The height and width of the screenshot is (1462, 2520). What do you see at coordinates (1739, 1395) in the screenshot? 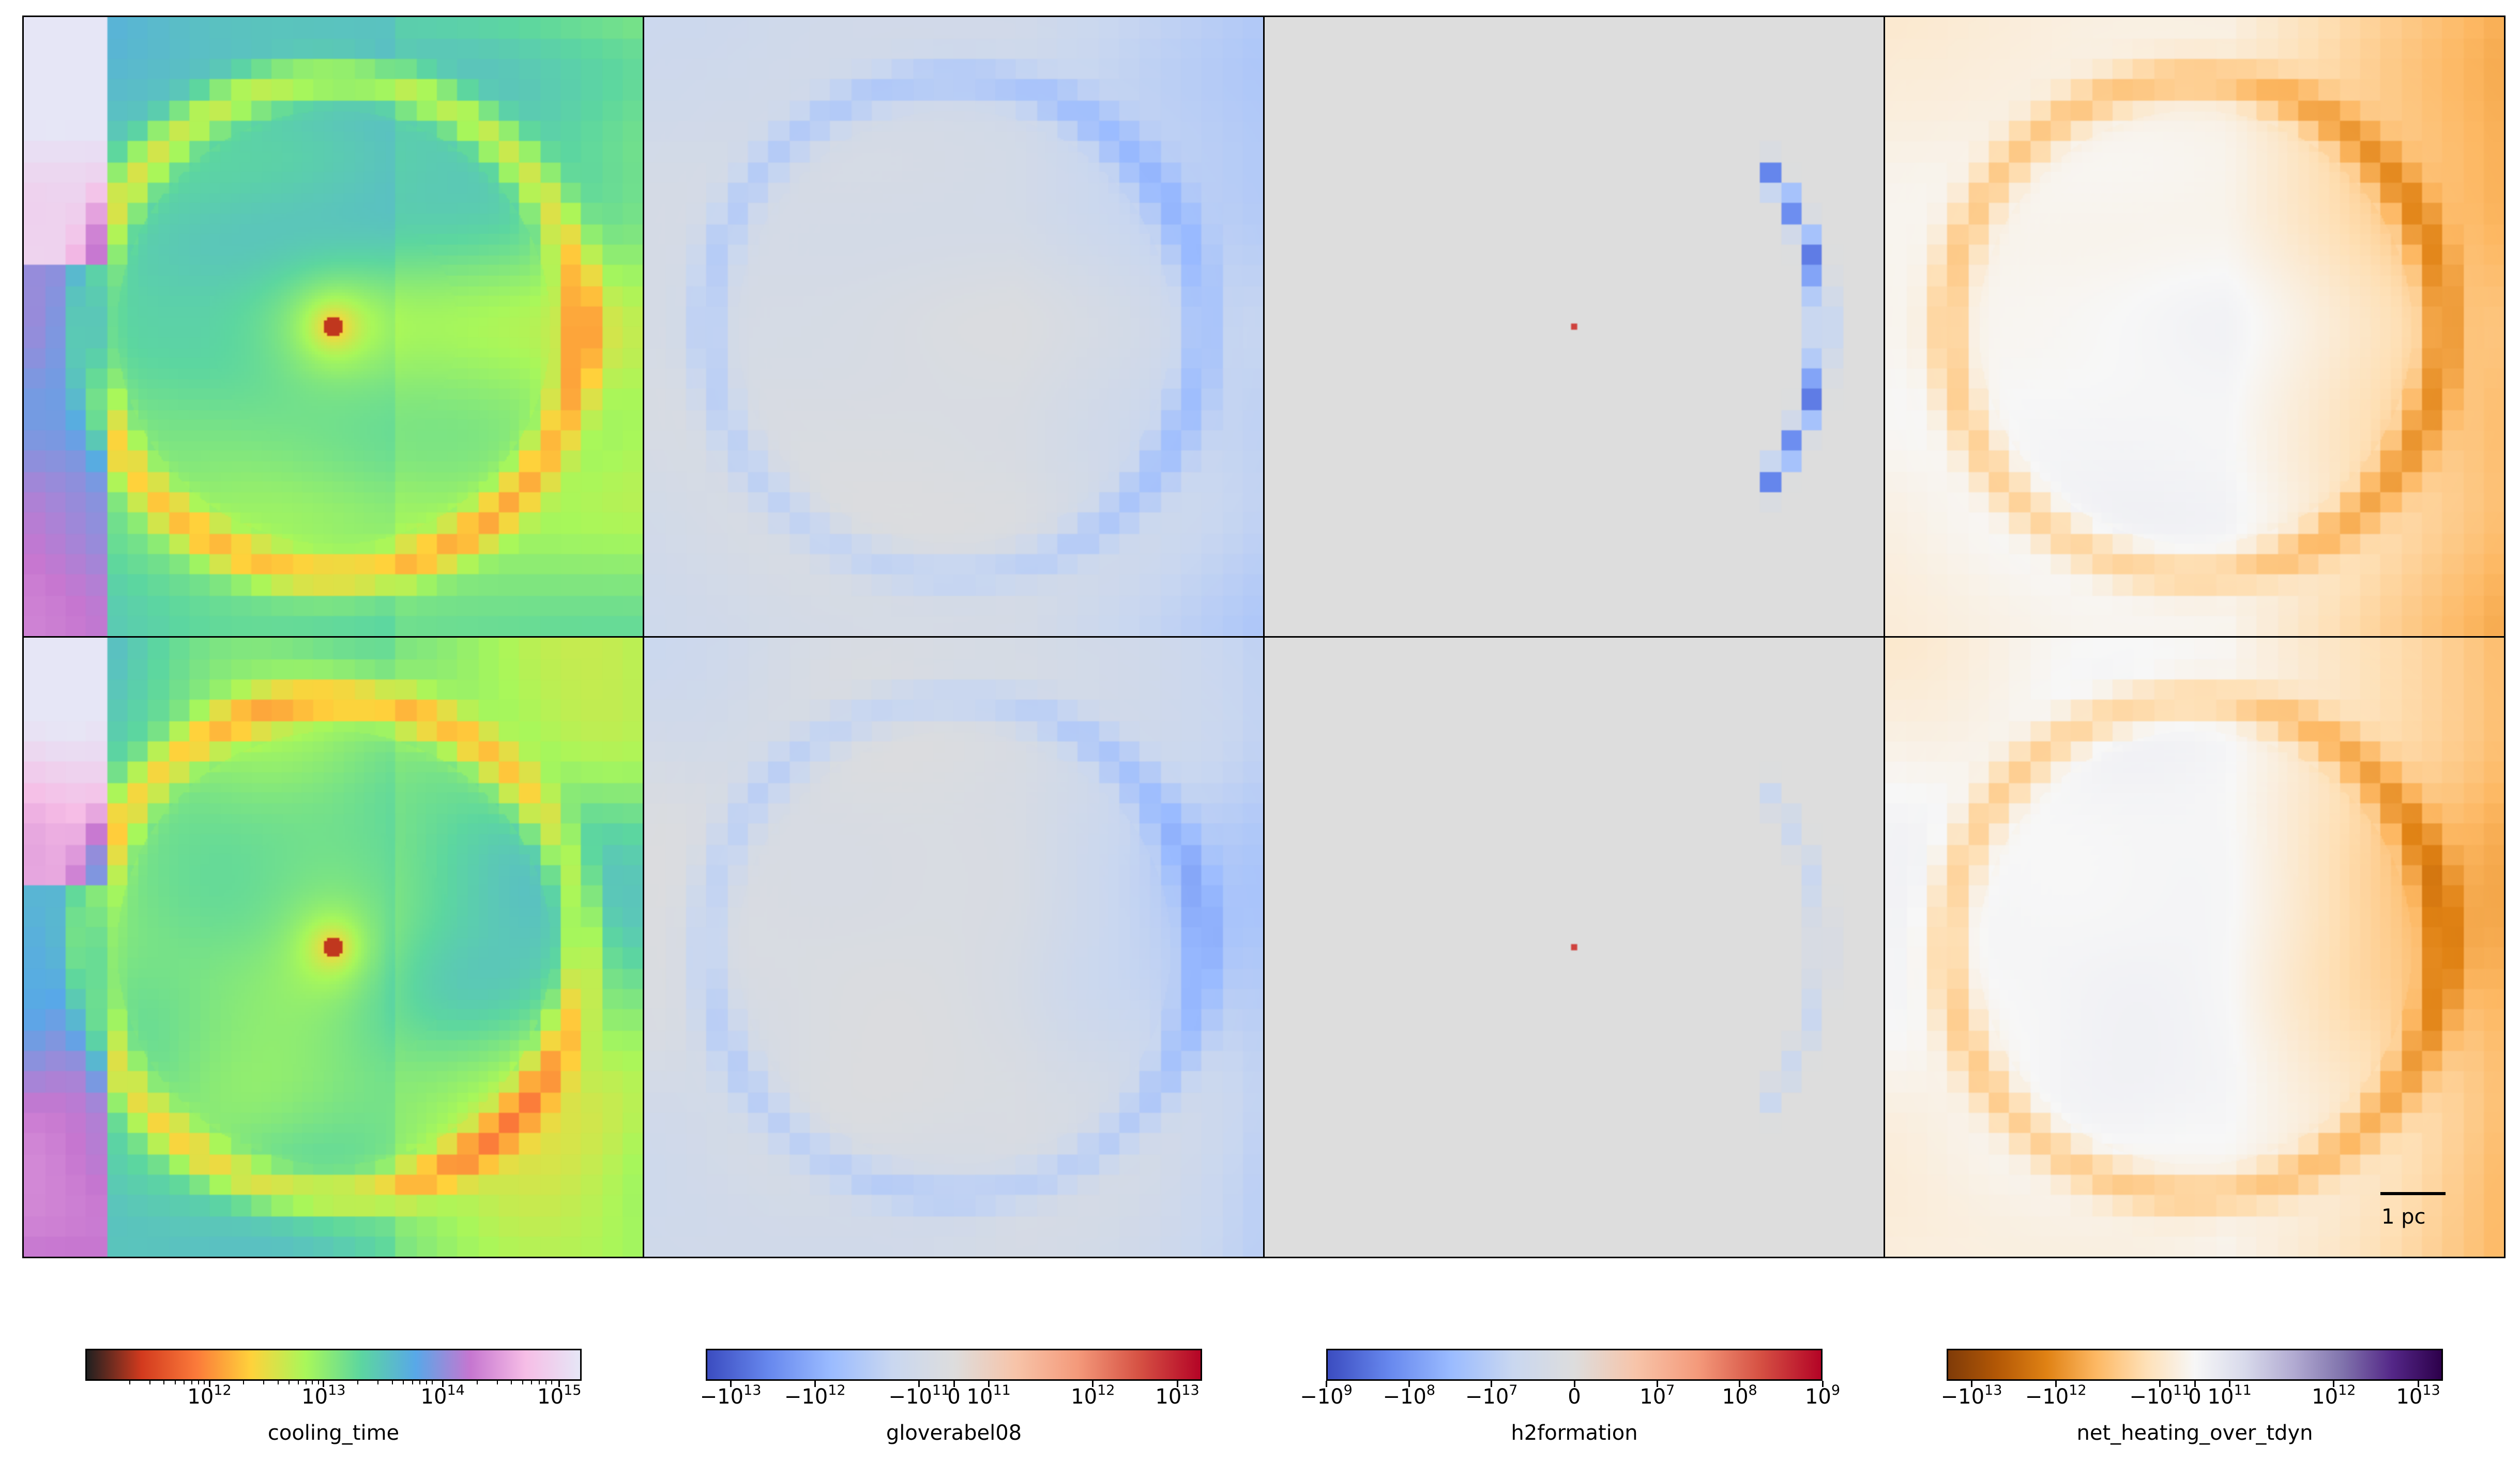
I see `colorbar-tick-label: 10⁸` at bounding box center [1739, 1395].